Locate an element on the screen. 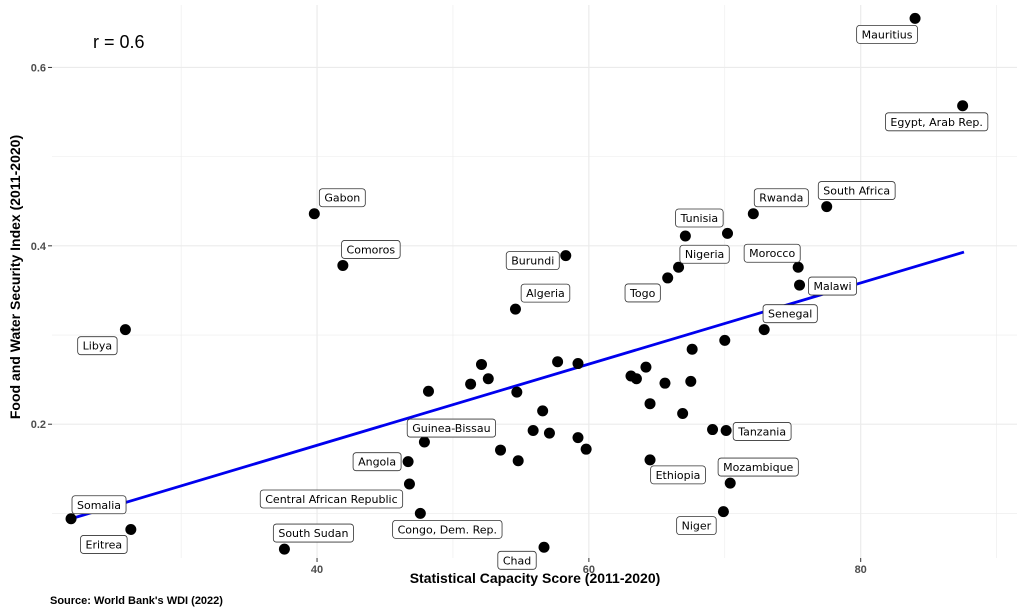 The image size is (1024, 614). point-label: Niger is located at coordinates (696, 526).